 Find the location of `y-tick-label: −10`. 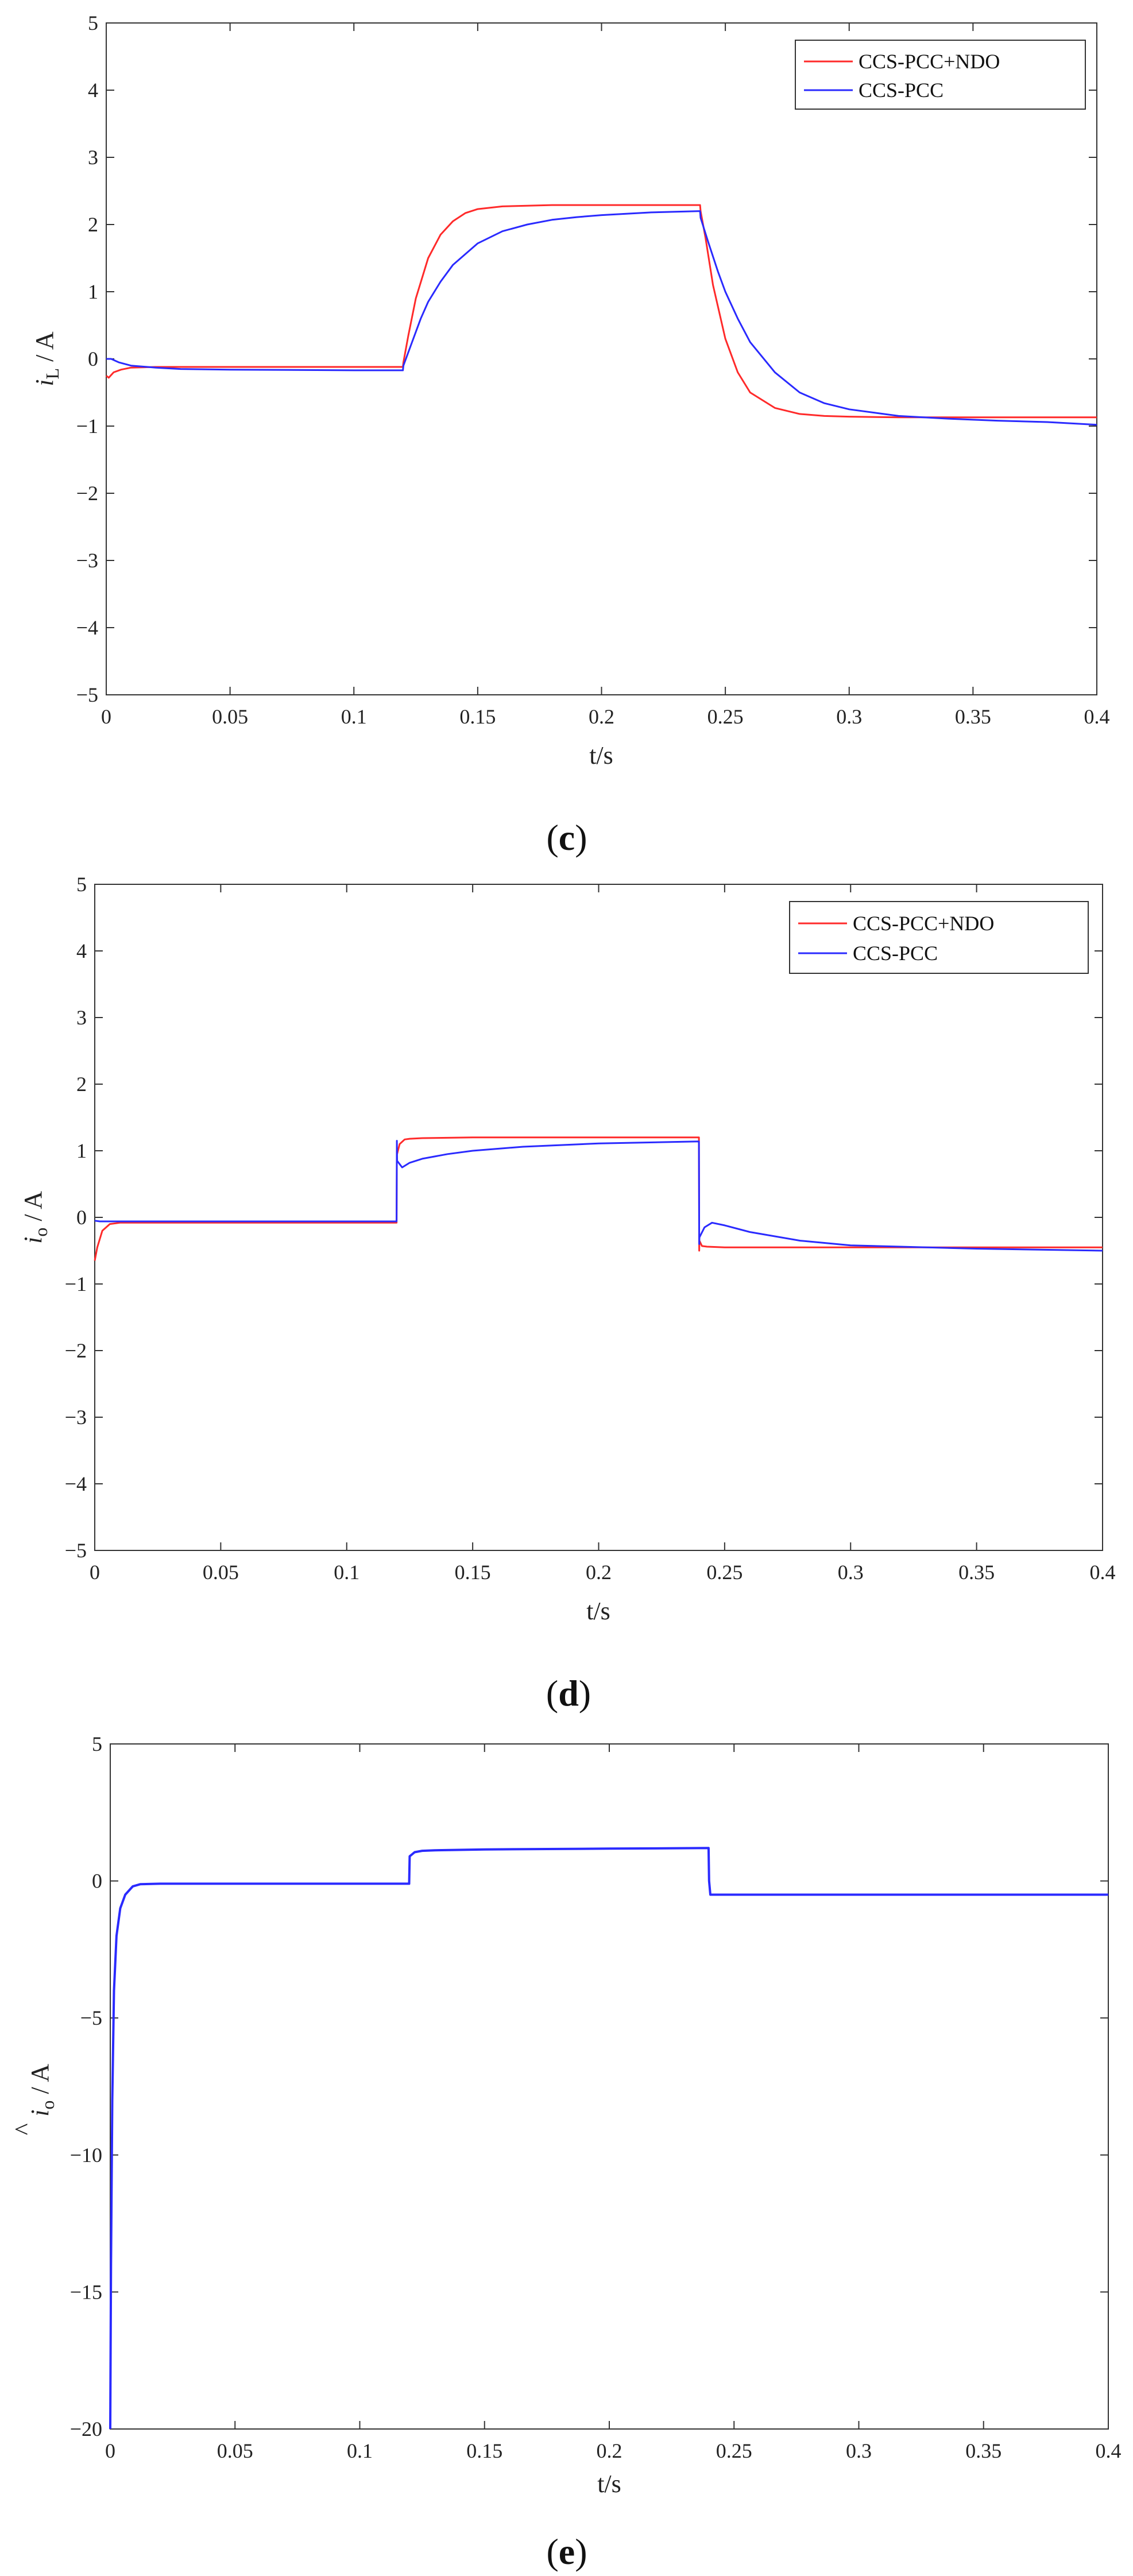

y-tick-label: −10 is located at coordinates (86, 2155).